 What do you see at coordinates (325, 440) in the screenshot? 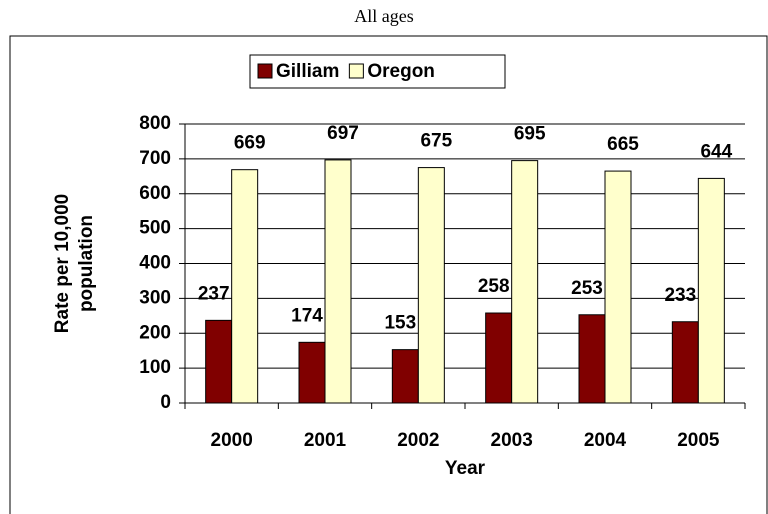
I see `x-tick-label: 2001` at bounding box center [325, 440].